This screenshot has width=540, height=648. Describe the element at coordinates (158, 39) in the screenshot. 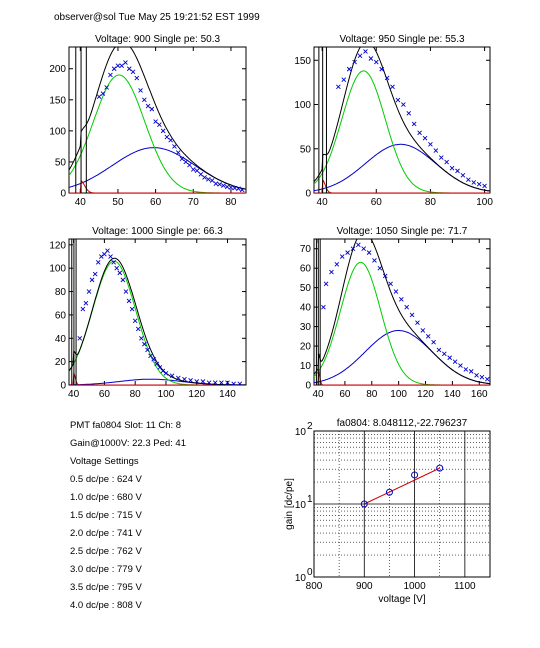

I see `chart-title: Voltage: 900 Single pe: 50.3` at that location.